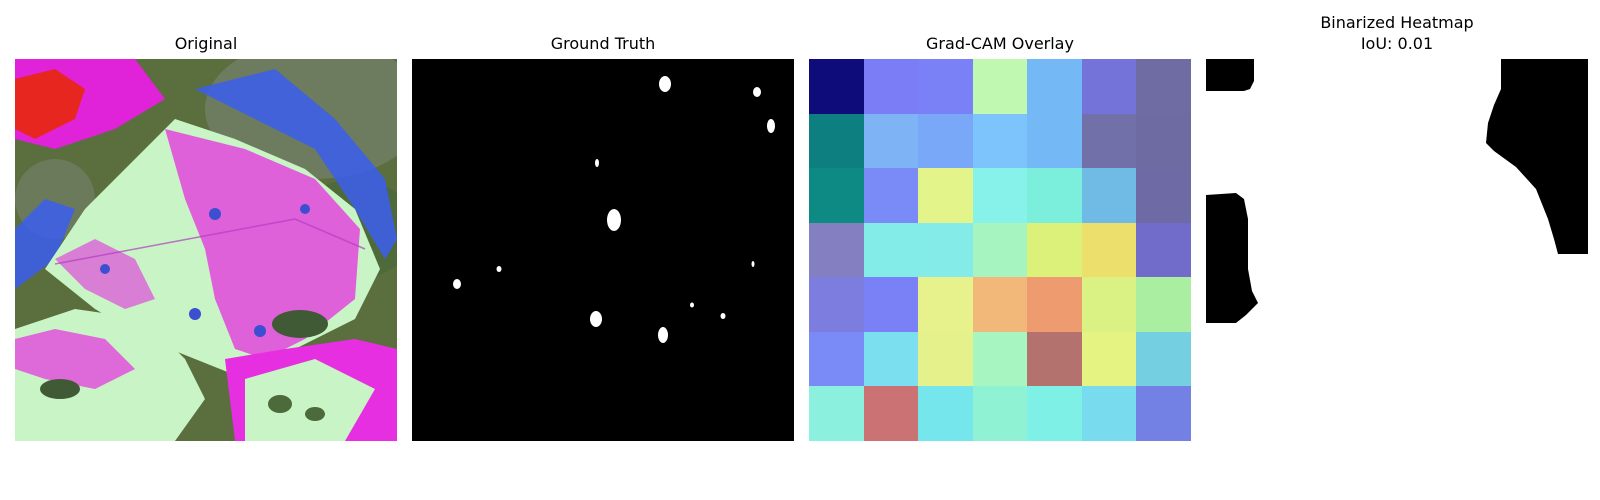  I want to click on panel-title-binarized: Binarized Heatmap, so click(1397, 22).